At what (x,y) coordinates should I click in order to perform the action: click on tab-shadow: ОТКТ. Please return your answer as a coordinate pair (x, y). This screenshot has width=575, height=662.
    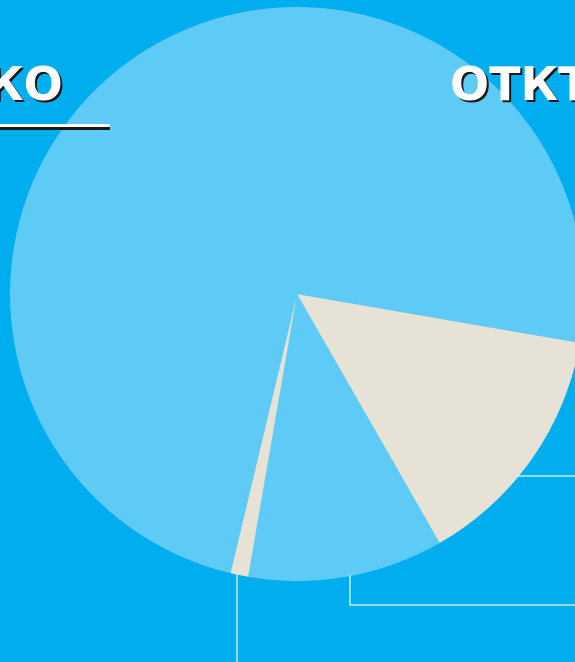
    Looking at the image, I should click on (513, 86).